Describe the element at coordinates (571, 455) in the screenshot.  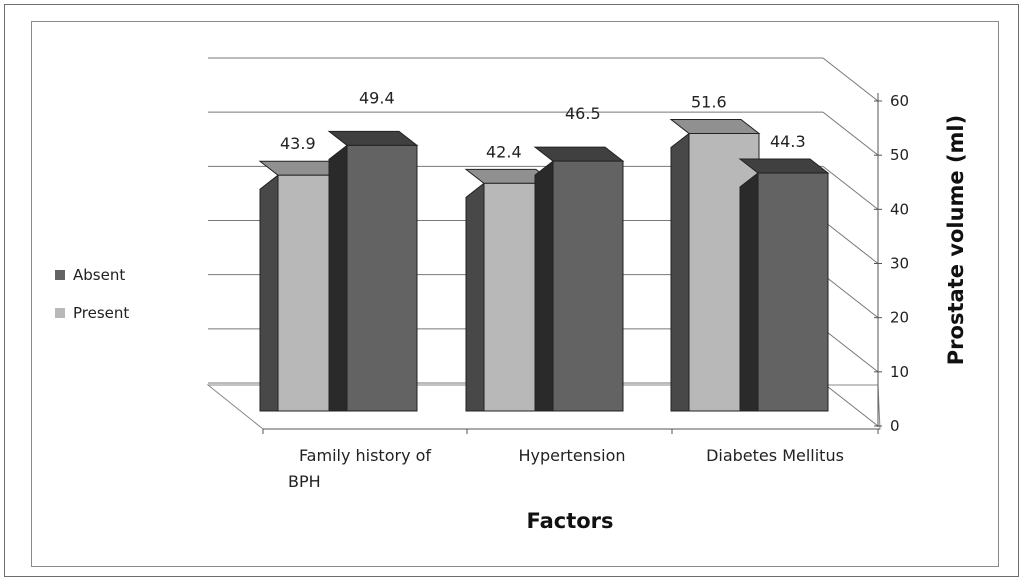
I see `category-label: Hypertension` at that location.